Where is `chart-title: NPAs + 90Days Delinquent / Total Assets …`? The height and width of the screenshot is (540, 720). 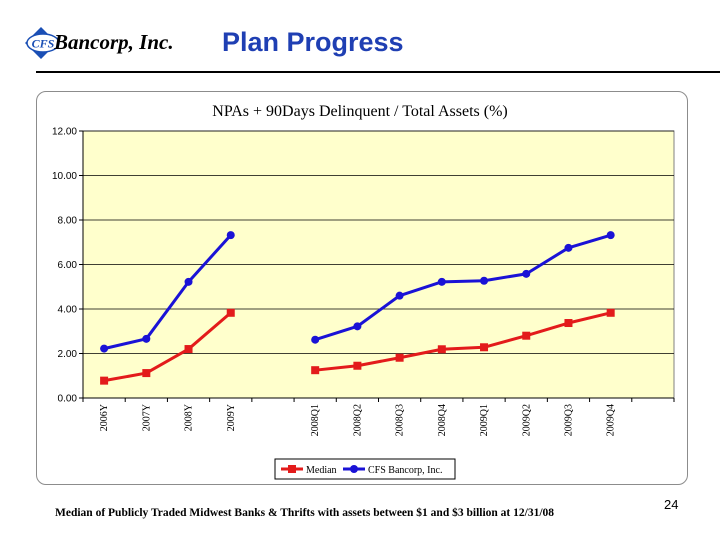
chart-title: NPAs + 90Days Delinquent / Total Assets … is located at coordinates (359, 111).